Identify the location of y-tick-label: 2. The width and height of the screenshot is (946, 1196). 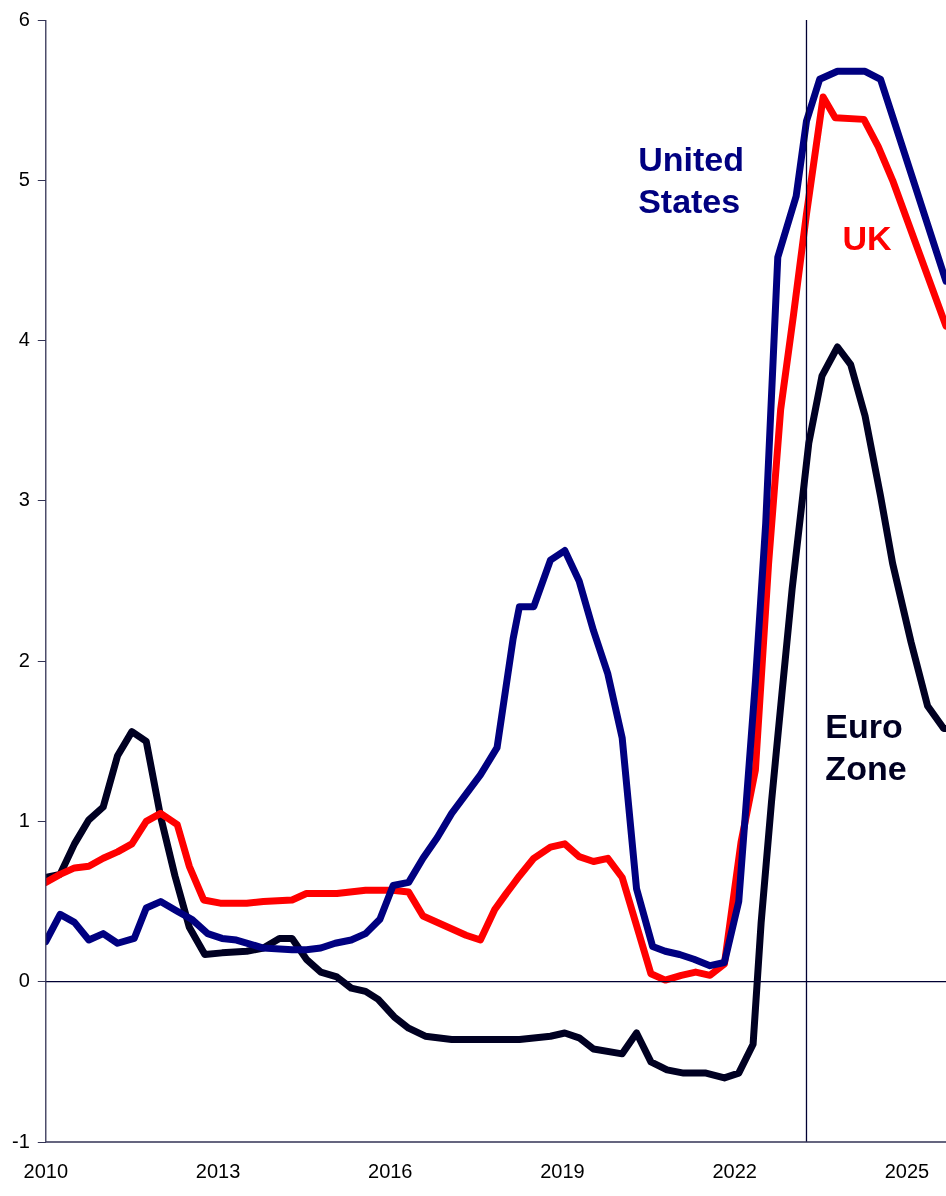
(24, 659).